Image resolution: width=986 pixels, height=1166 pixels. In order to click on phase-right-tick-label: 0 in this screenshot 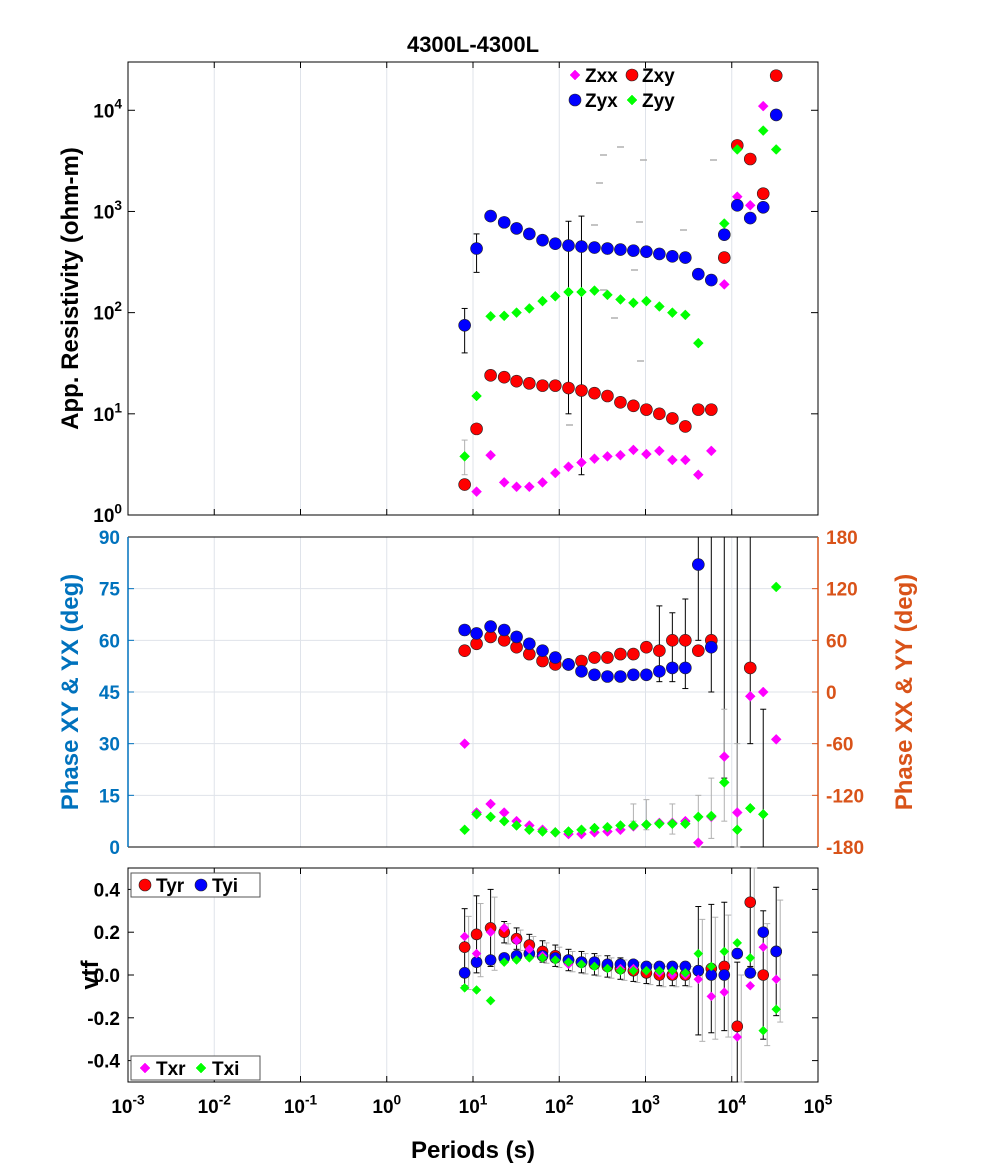, I will do `click(831, 693)`.